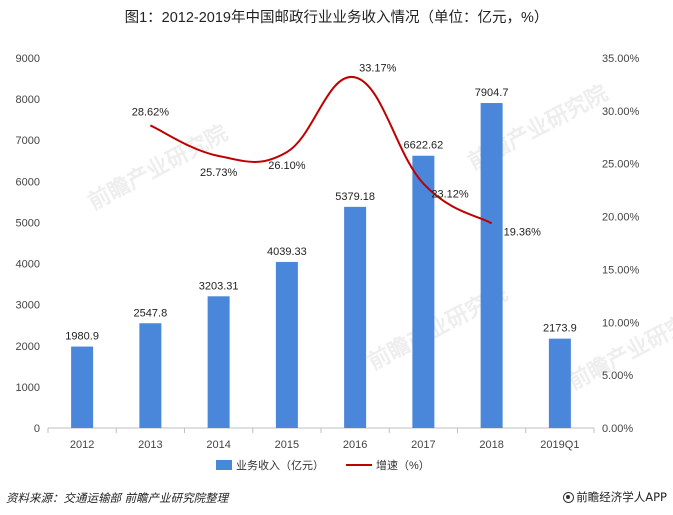 This screenshot has height=515, width=673. What do you see at coordinates (28, 265) in the screenshot?
I see `y-left-tick-label: 4000` at bounding box center [28, 265].